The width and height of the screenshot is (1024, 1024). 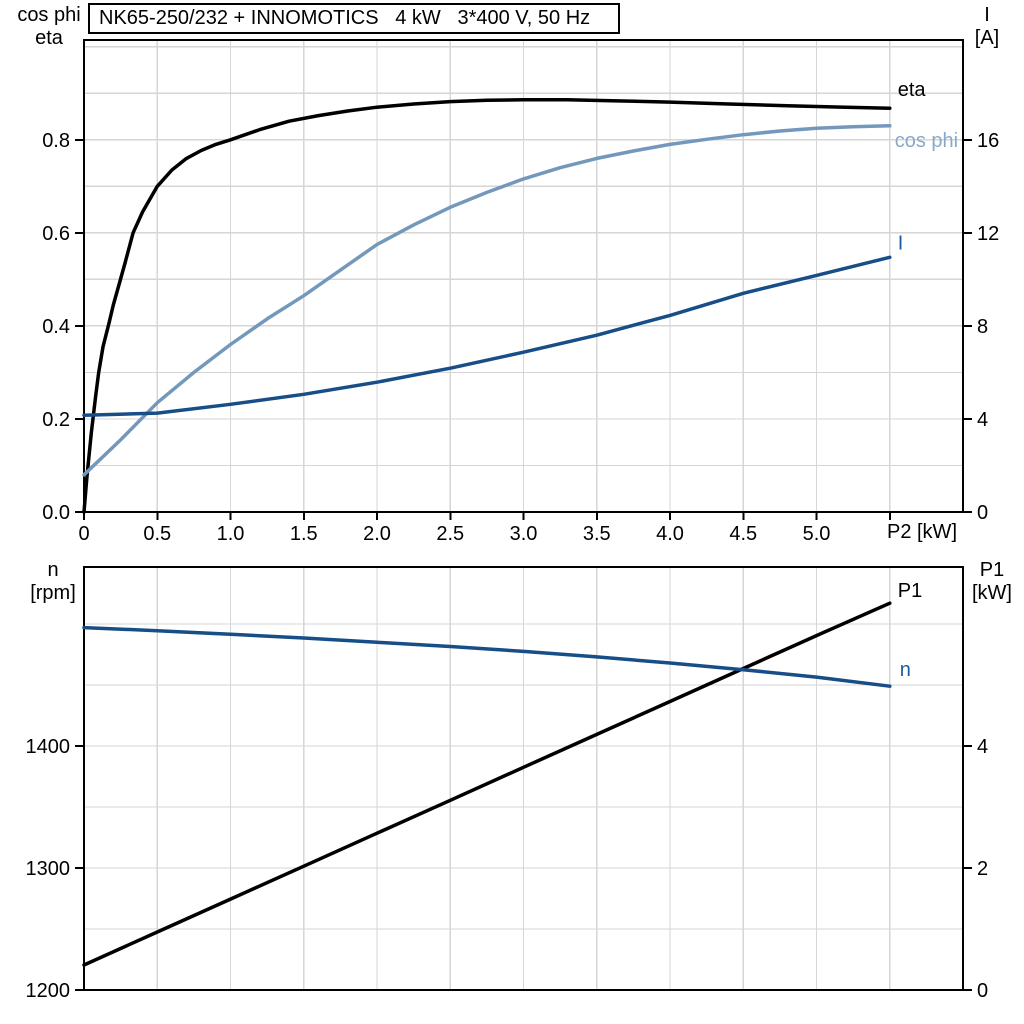 I want to click on tick-label: 5.0, so click(x=817, y=534).